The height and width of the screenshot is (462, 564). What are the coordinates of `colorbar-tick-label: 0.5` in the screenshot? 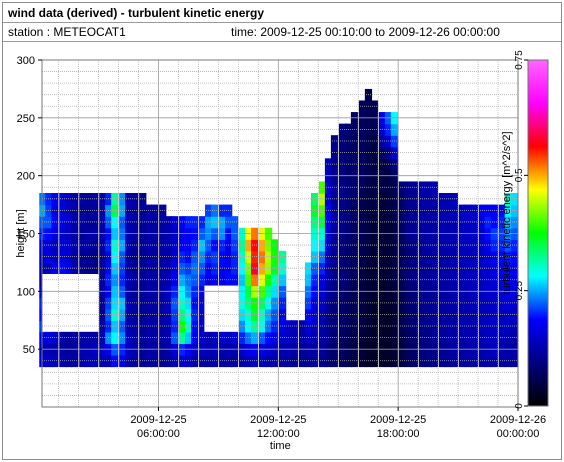 It's located at (519, 175).